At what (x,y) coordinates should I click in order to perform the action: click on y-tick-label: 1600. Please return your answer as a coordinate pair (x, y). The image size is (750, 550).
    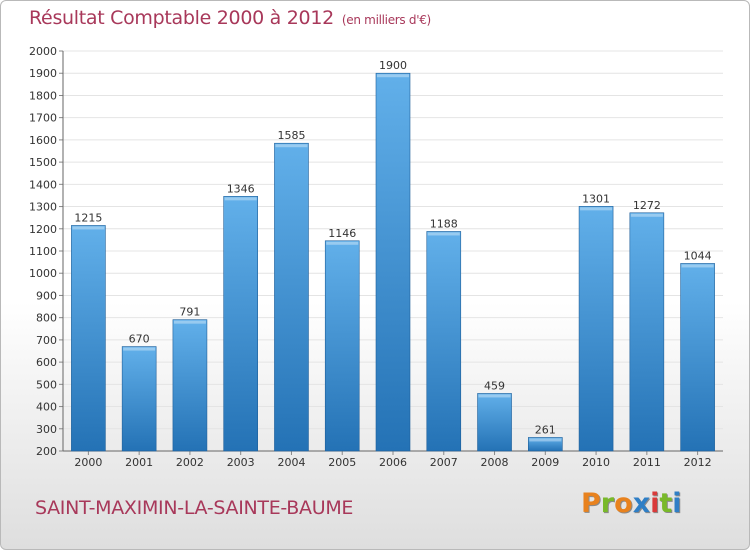
    Looking at the image, I should click on (43, 140).